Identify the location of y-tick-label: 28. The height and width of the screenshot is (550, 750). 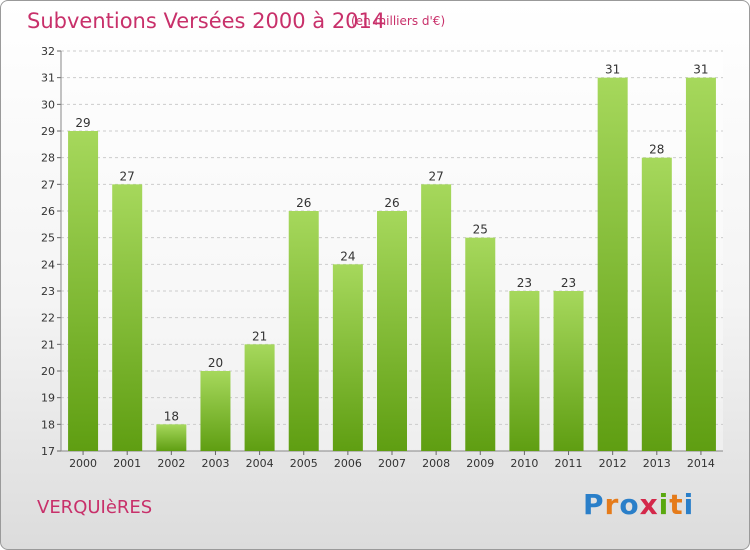
(48, 158).